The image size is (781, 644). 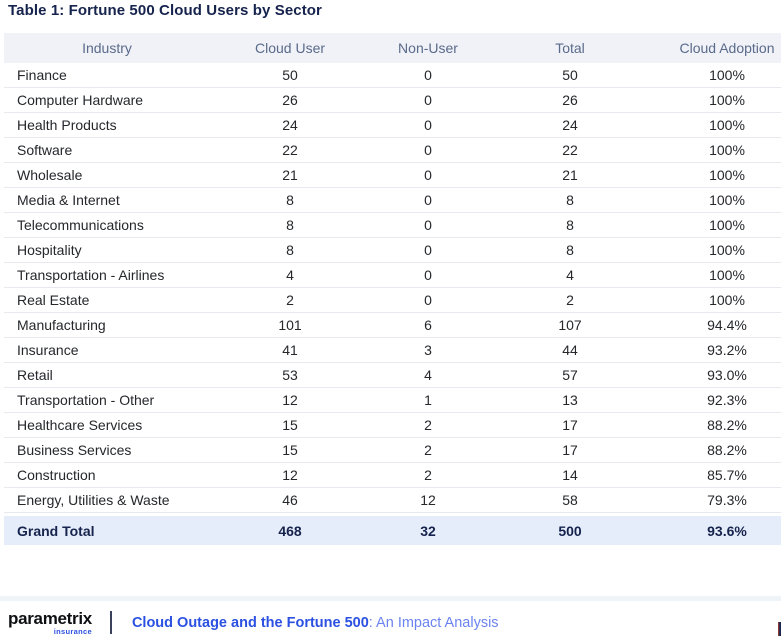 I want to click on table-row: Telecommunications 8 0 8 100%, so click(x=392, y=225).